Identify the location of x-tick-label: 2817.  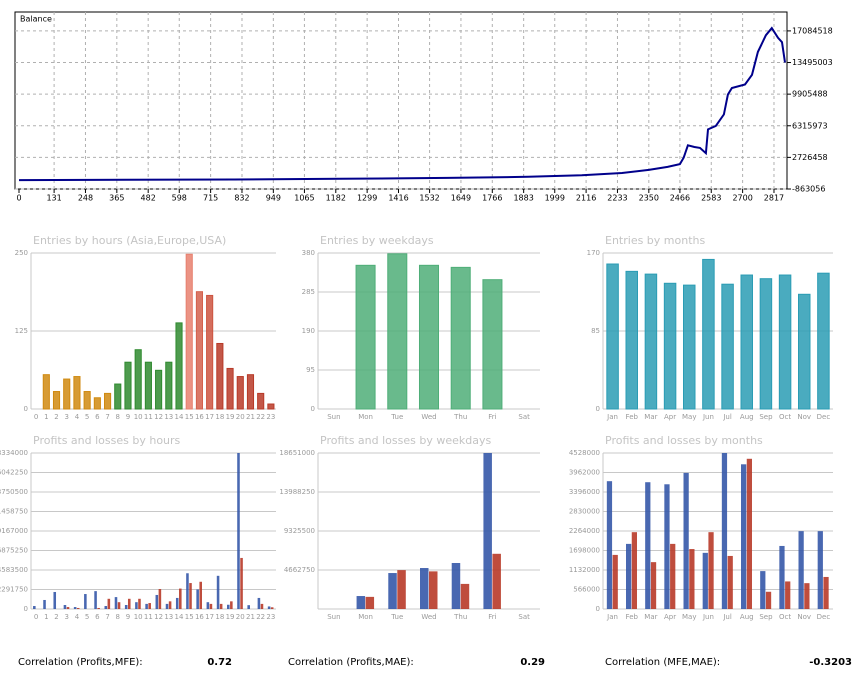
(774, 198).